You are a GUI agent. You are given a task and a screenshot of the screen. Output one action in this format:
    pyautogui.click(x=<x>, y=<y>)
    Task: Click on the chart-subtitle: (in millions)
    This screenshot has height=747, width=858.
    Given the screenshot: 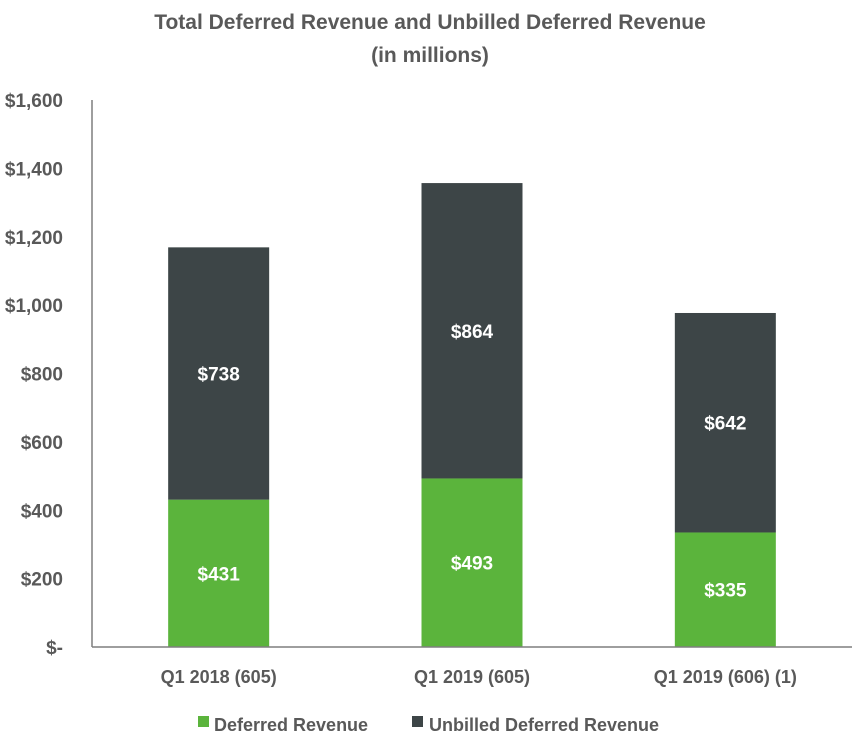 What is the action you would take?
    pyautogui.click(x=430, y=55)
    